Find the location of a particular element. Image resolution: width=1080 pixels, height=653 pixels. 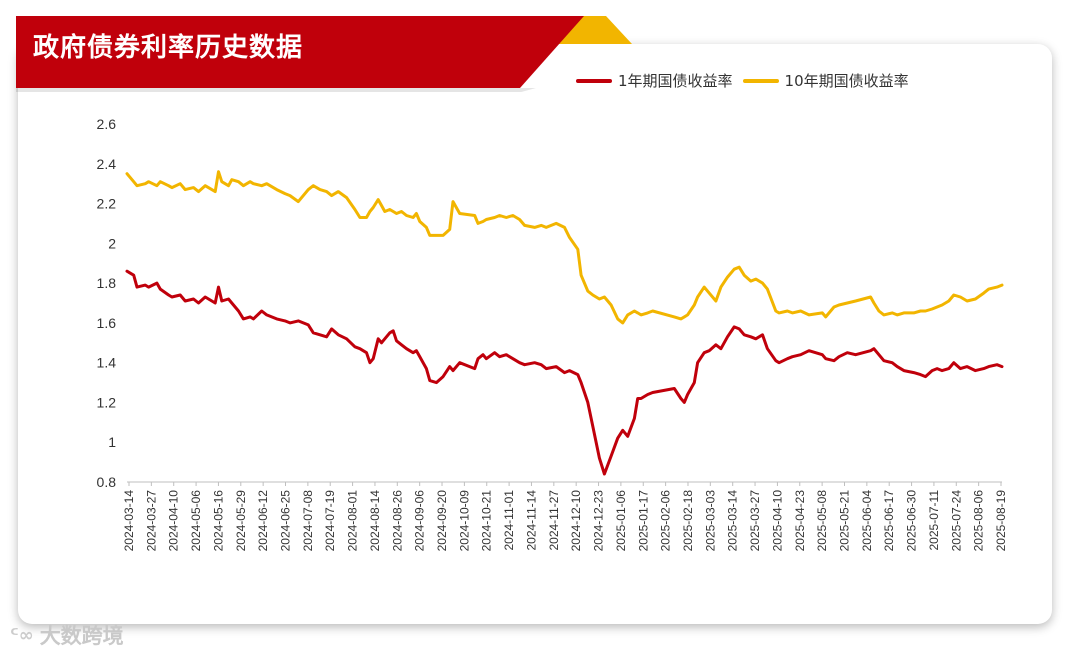

x-tick-label: 2025-01-06 is located at coordinates (621, 521).